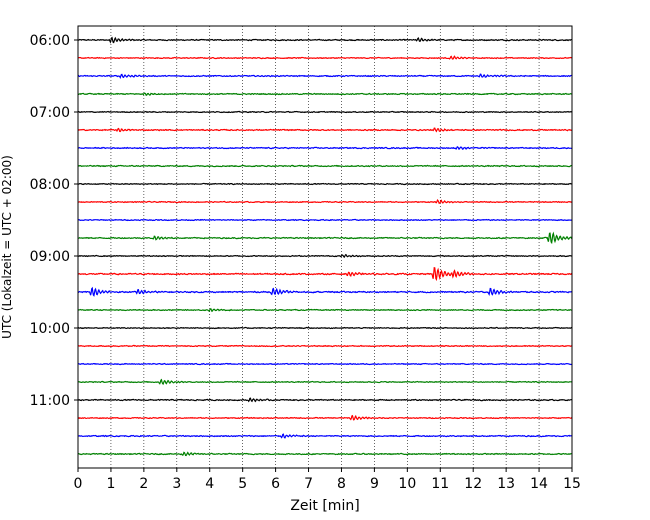  I want to click on x-tick-label: 5, so click(242, 484).